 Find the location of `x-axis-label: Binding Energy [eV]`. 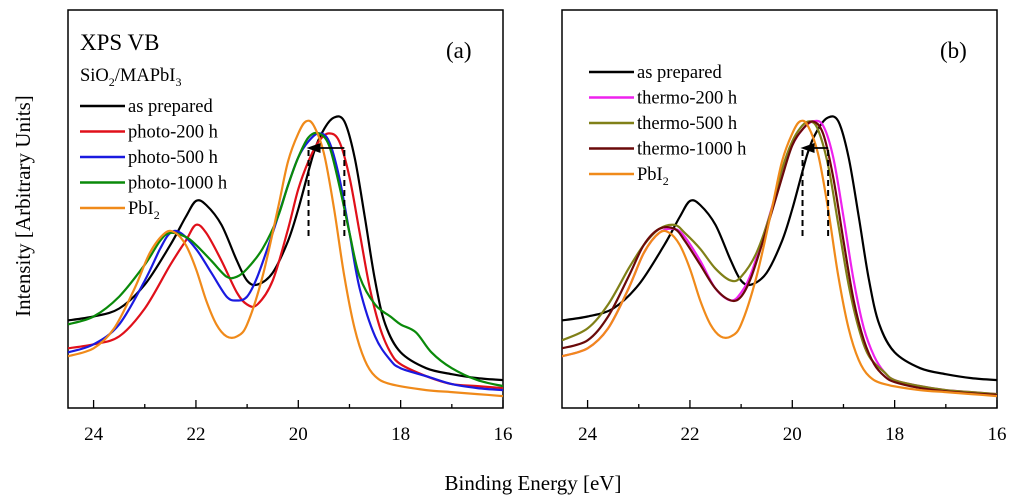

x-axis-label: Binding Energy [eV] is located at coordinates (533, 483).